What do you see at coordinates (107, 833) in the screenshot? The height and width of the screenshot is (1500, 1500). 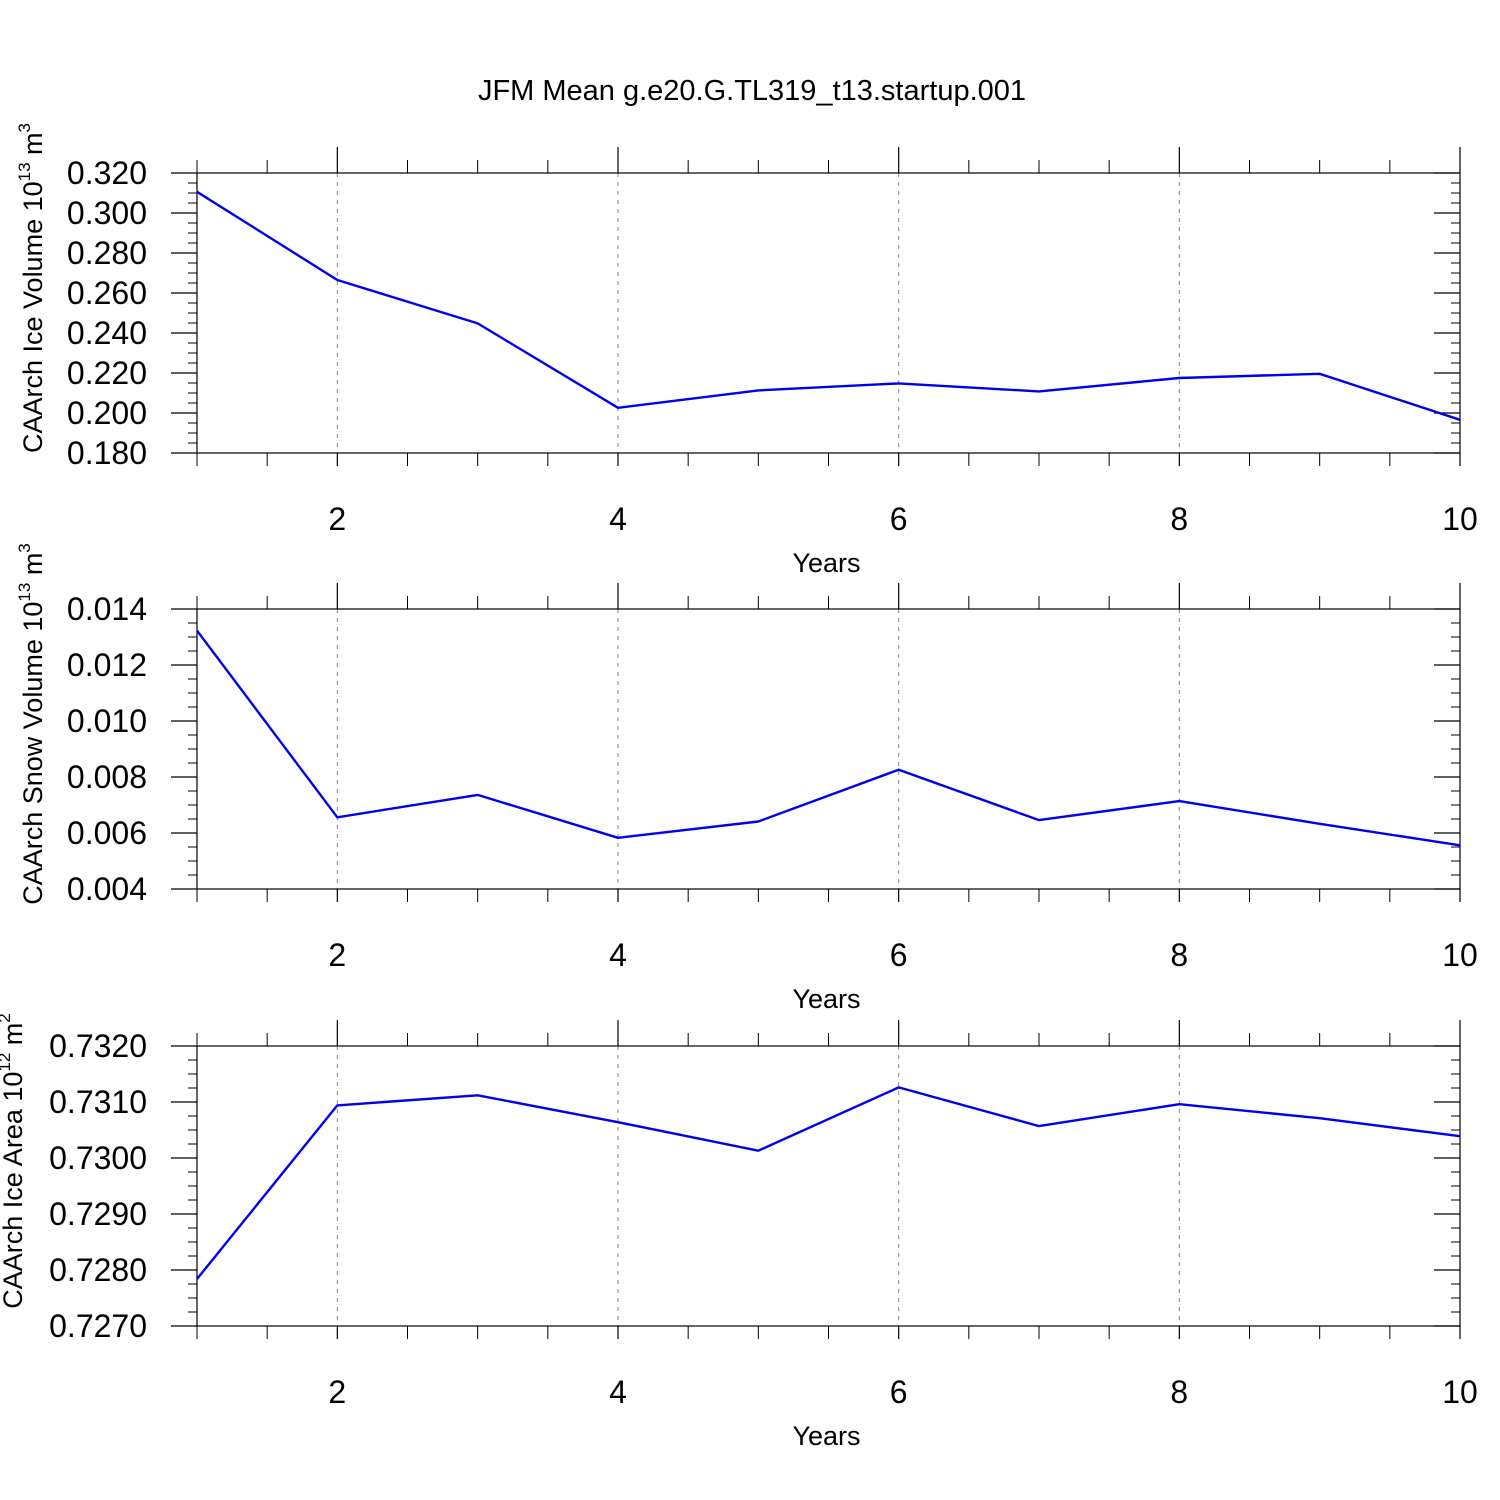 I see `y-tick-label: 0.006` at bounding box center [107, 833].